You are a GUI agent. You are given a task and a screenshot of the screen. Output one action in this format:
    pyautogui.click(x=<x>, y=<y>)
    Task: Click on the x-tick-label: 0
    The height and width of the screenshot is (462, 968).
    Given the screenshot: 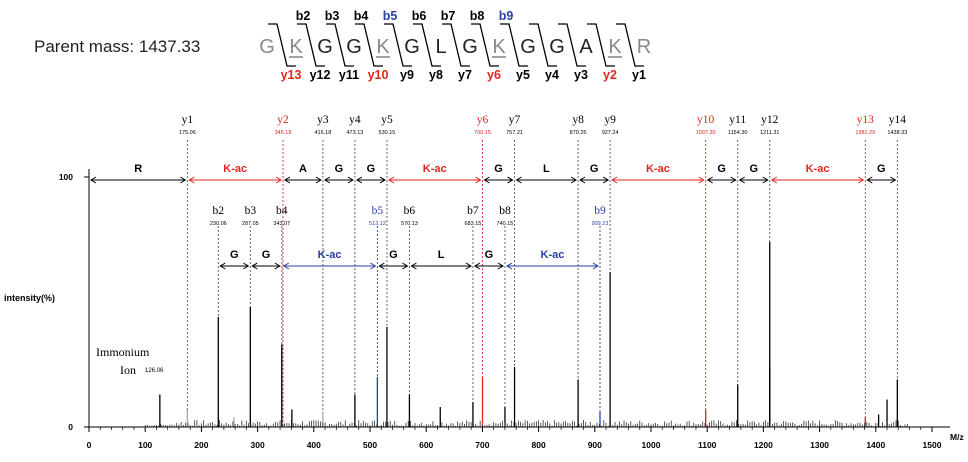 What is the action you would take?
    pyautogui.click(x=89, y=445)
    